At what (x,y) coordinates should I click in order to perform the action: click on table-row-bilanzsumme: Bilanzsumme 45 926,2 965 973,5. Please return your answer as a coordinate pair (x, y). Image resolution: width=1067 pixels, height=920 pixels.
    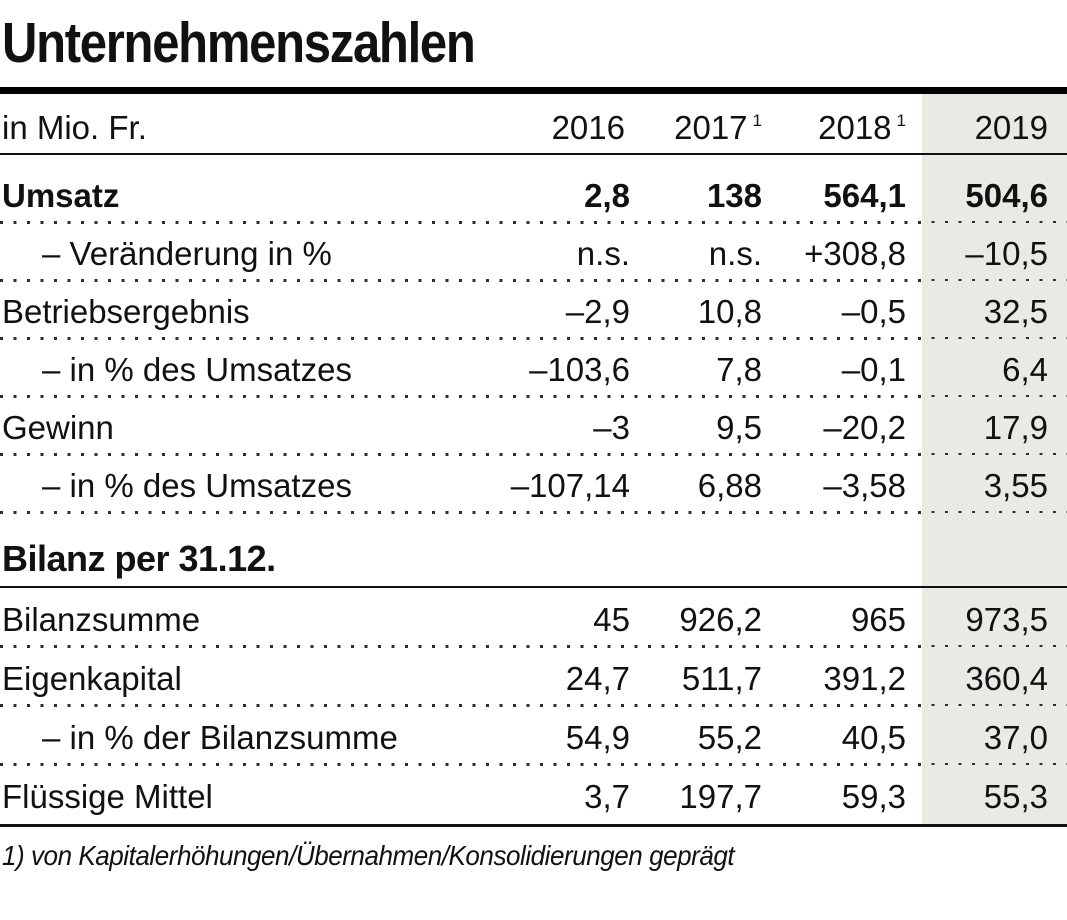
    Looking at the image, I should click on (533, 617).